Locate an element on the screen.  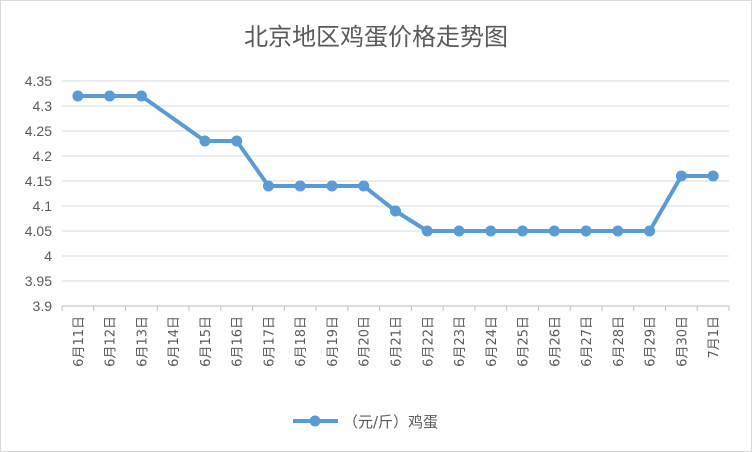
x-tick-label: 6月11日 is located at coordinates (79, 341).